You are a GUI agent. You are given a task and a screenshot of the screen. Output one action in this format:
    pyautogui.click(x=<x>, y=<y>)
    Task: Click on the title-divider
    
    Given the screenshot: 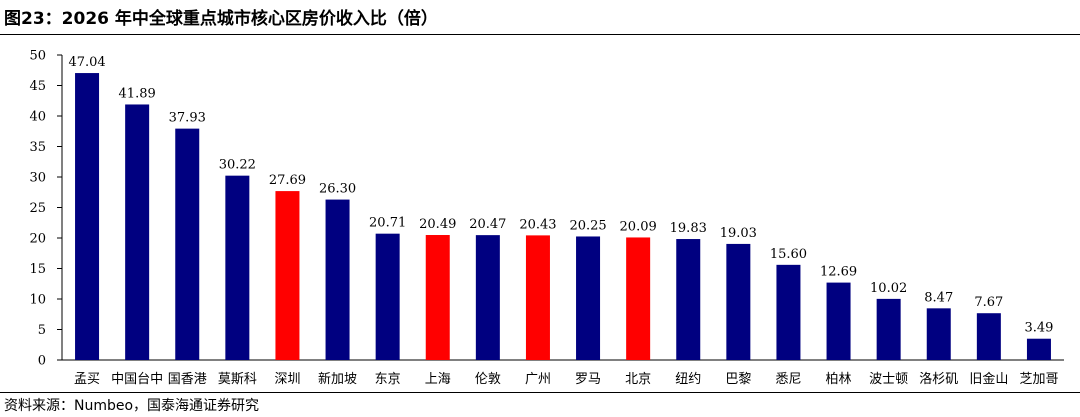 What is the action you would take?
    pyautogui.click(x=540, y=34)
    